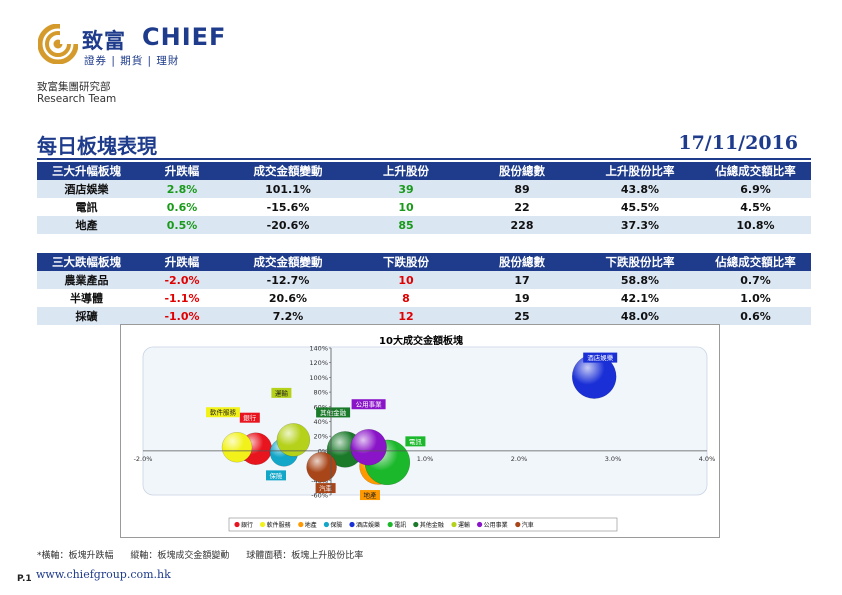  What do you see at coordinates (522, 298) in the screenshot?
I see `total-stocks: 19` at bounding box center [522, 298].